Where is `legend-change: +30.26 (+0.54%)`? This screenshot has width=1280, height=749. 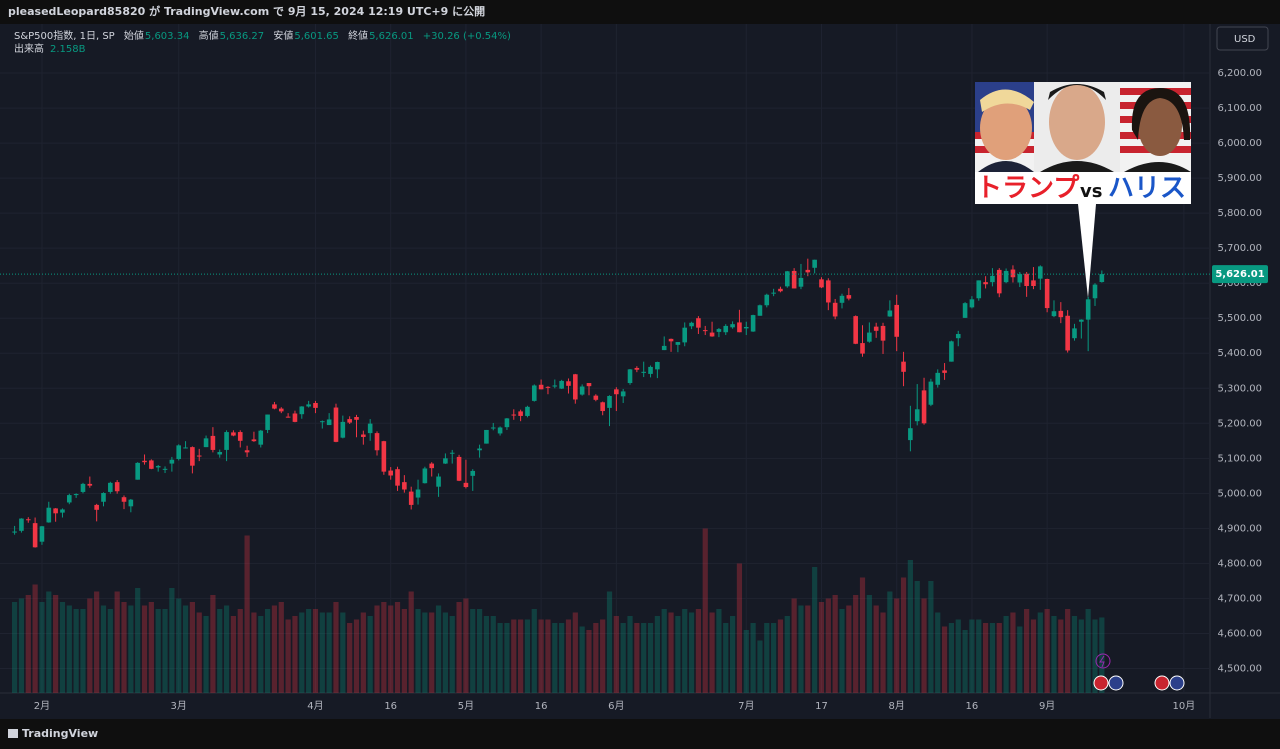 legend-change: +30.26 (+0.54%) is located at coordinates (466, 36).